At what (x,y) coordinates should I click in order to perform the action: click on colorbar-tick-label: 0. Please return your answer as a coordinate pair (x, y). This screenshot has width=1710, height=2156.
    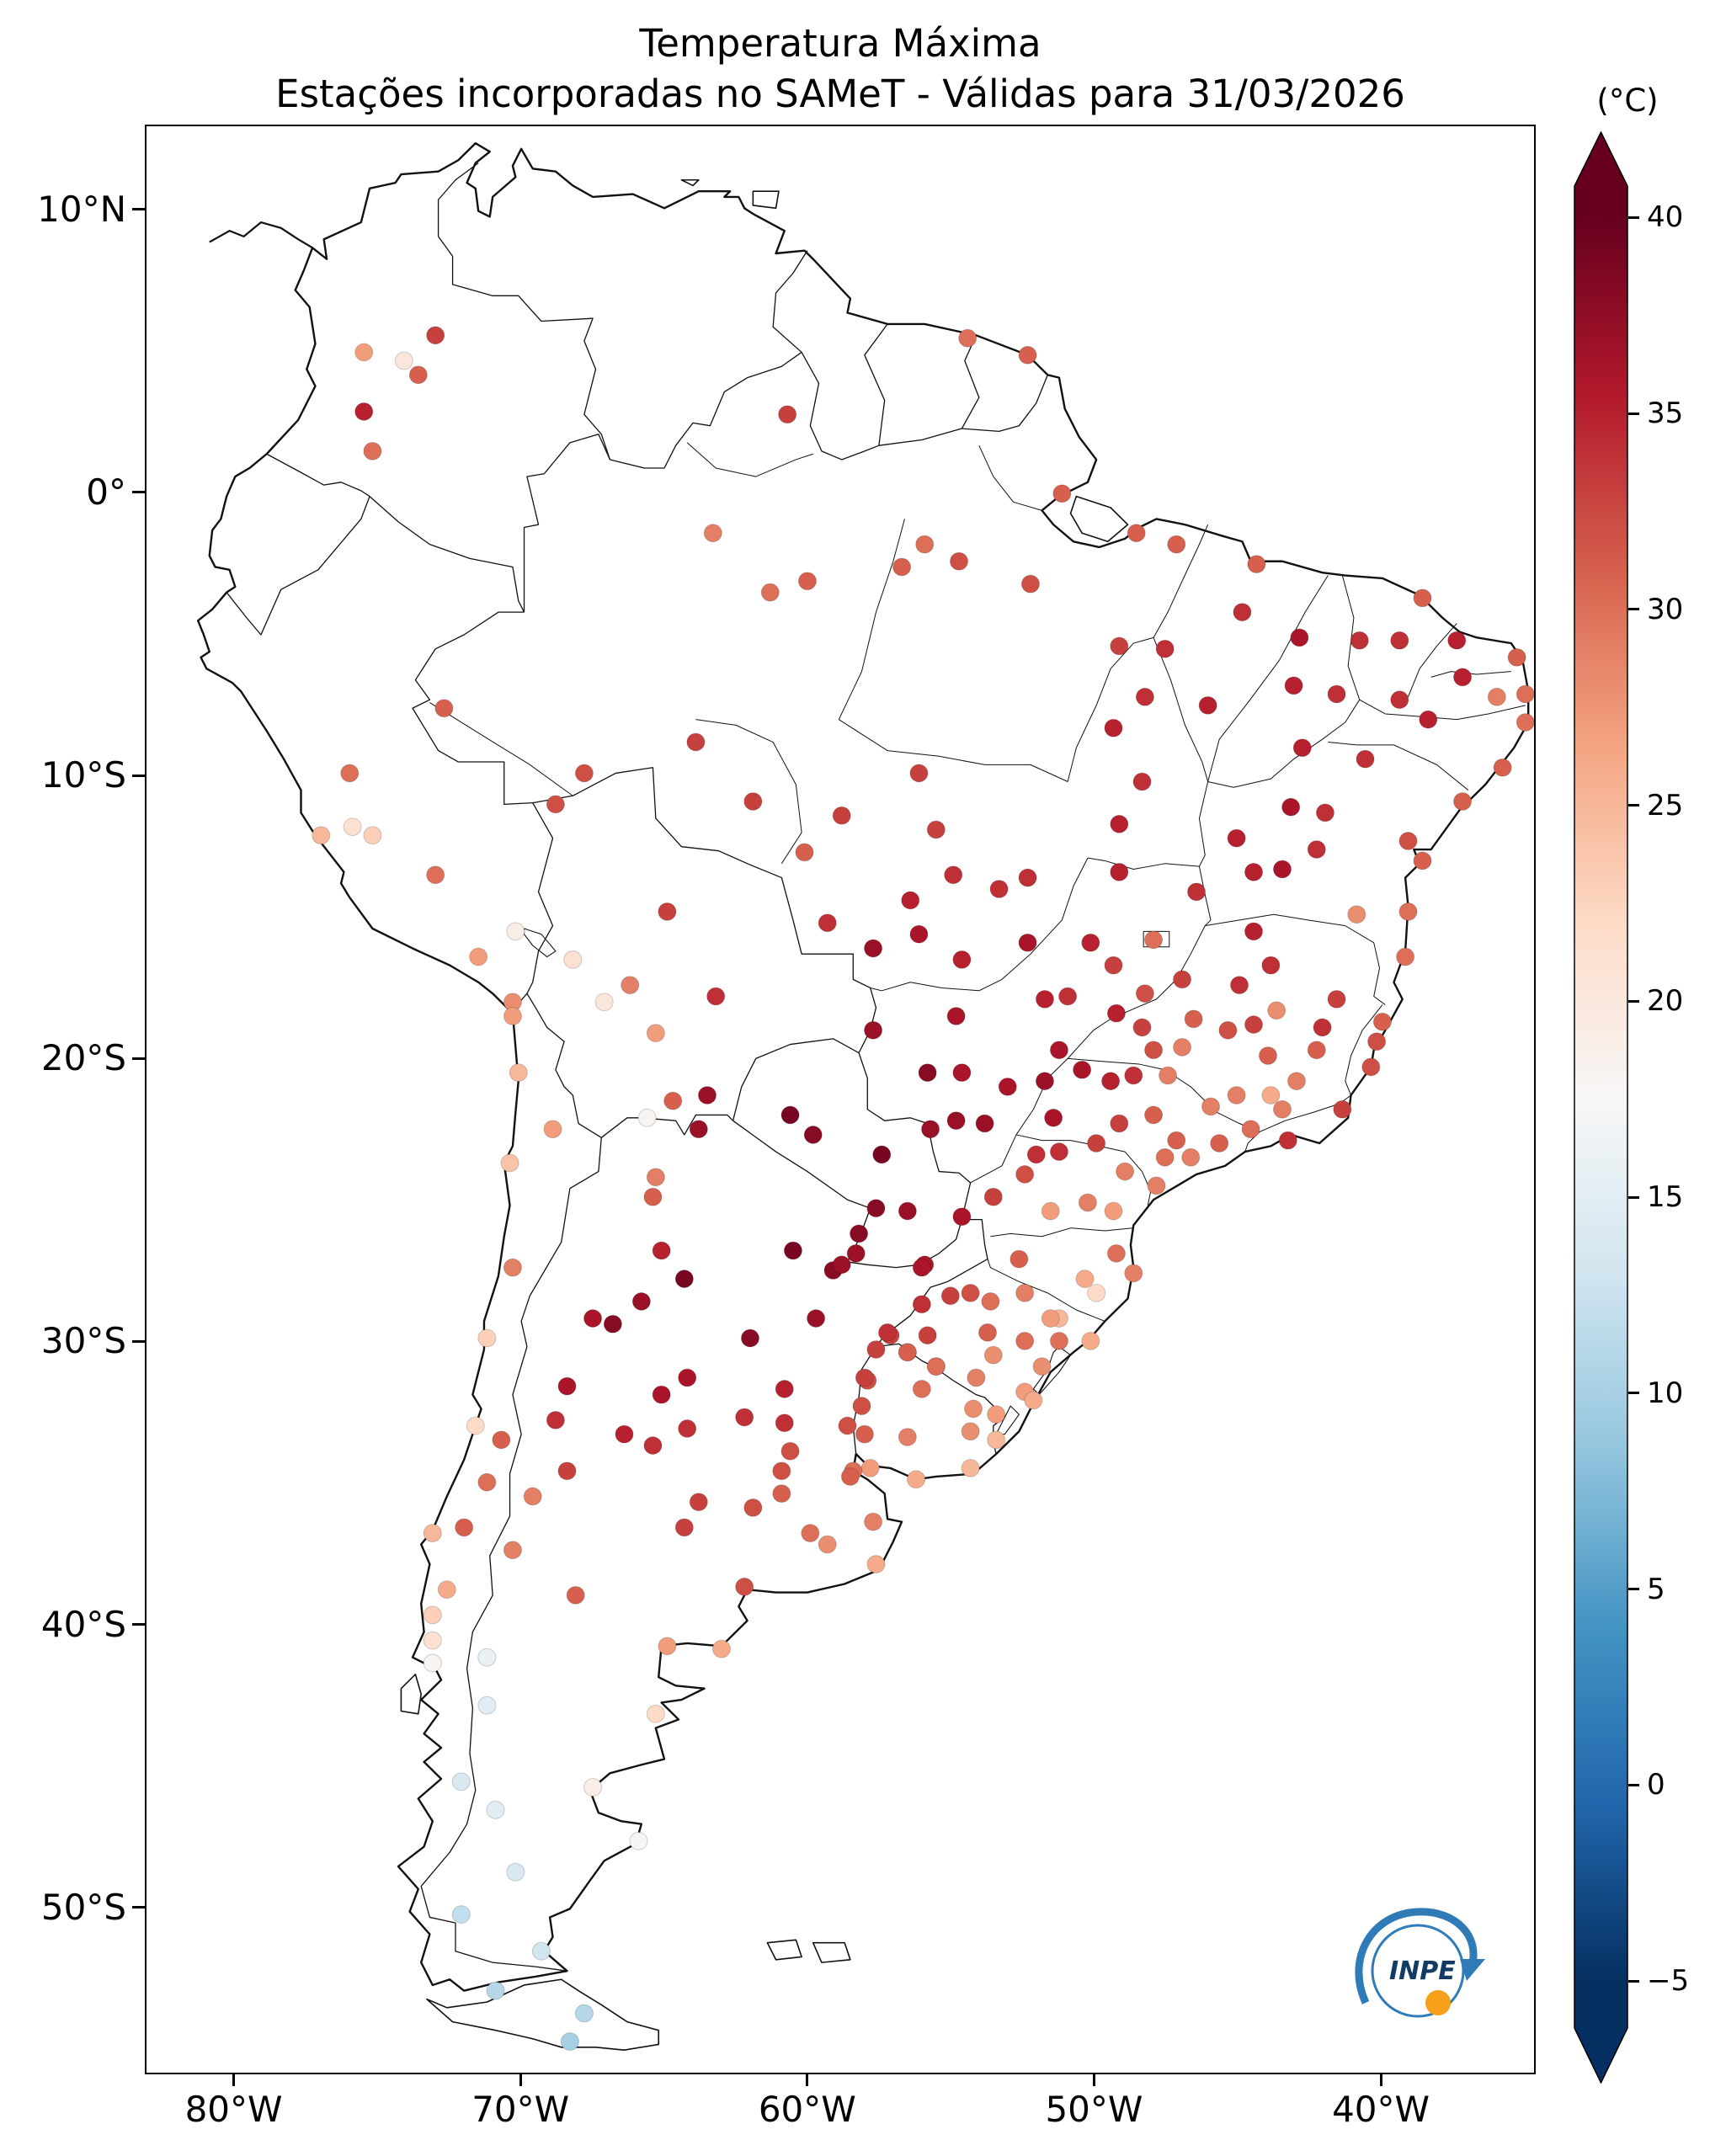
    Looking at the image, I should click on (1656, 1785).